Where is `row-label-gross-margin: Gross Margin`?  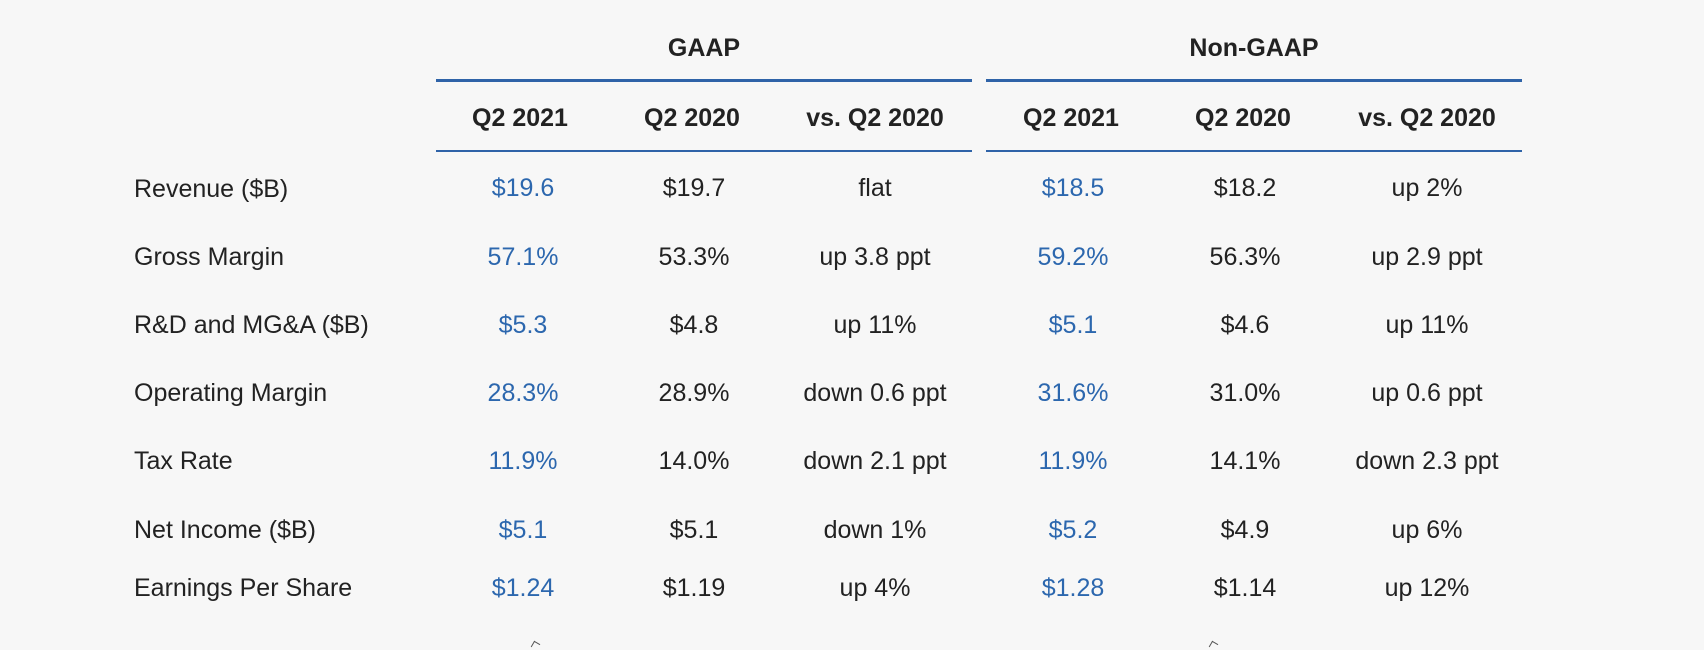 row-label-gross-margin: Gross Margin is located at coordinates (209, 257).